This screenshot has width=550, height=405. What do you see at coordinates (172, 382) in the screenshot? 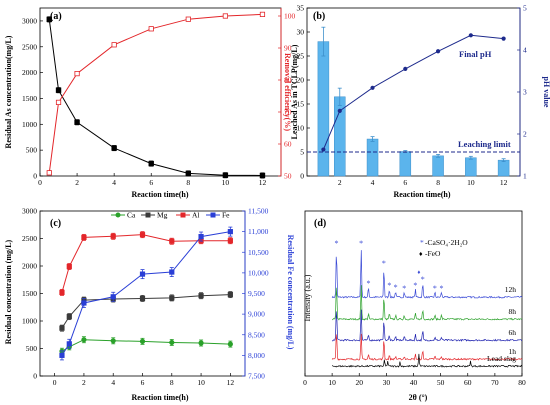
I see `panel-c-xtick-label: 8` at bounding box center [172, 382].